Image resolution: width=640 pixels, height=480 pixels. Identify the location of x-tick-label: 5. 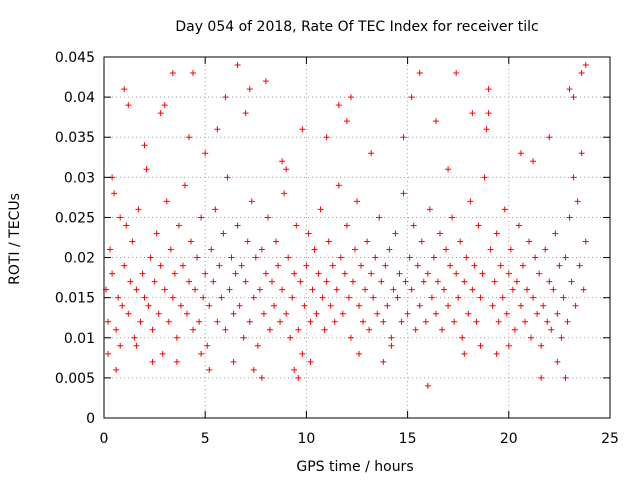
(205, 439).